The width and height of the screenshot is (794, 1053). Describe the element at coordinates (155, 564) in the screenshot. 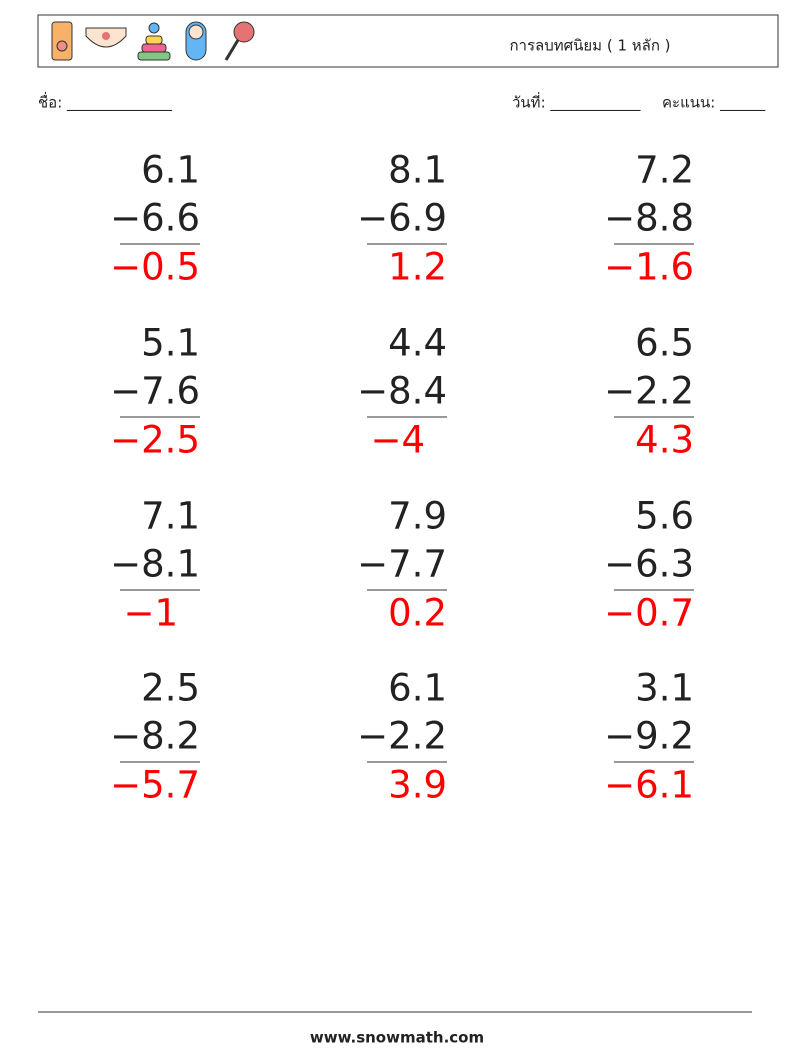

I see `subtrahend: −8.1` at that location.